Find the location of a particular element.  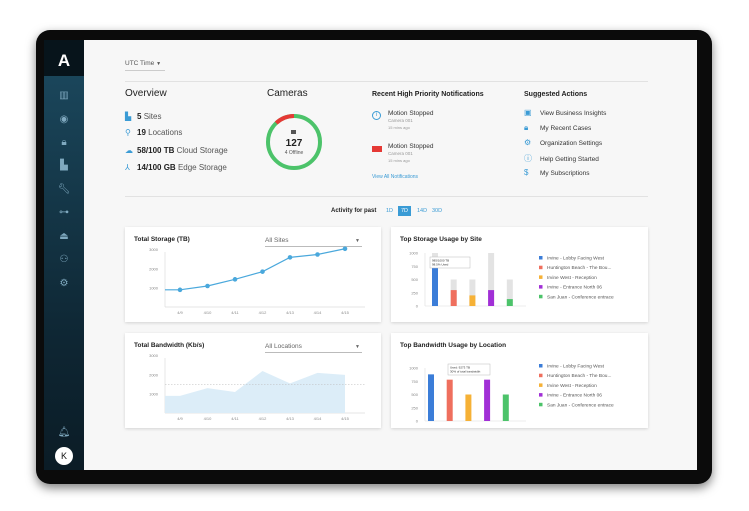

locations-dropdown: All Locations ▼ is located at coordinates (313, 348).